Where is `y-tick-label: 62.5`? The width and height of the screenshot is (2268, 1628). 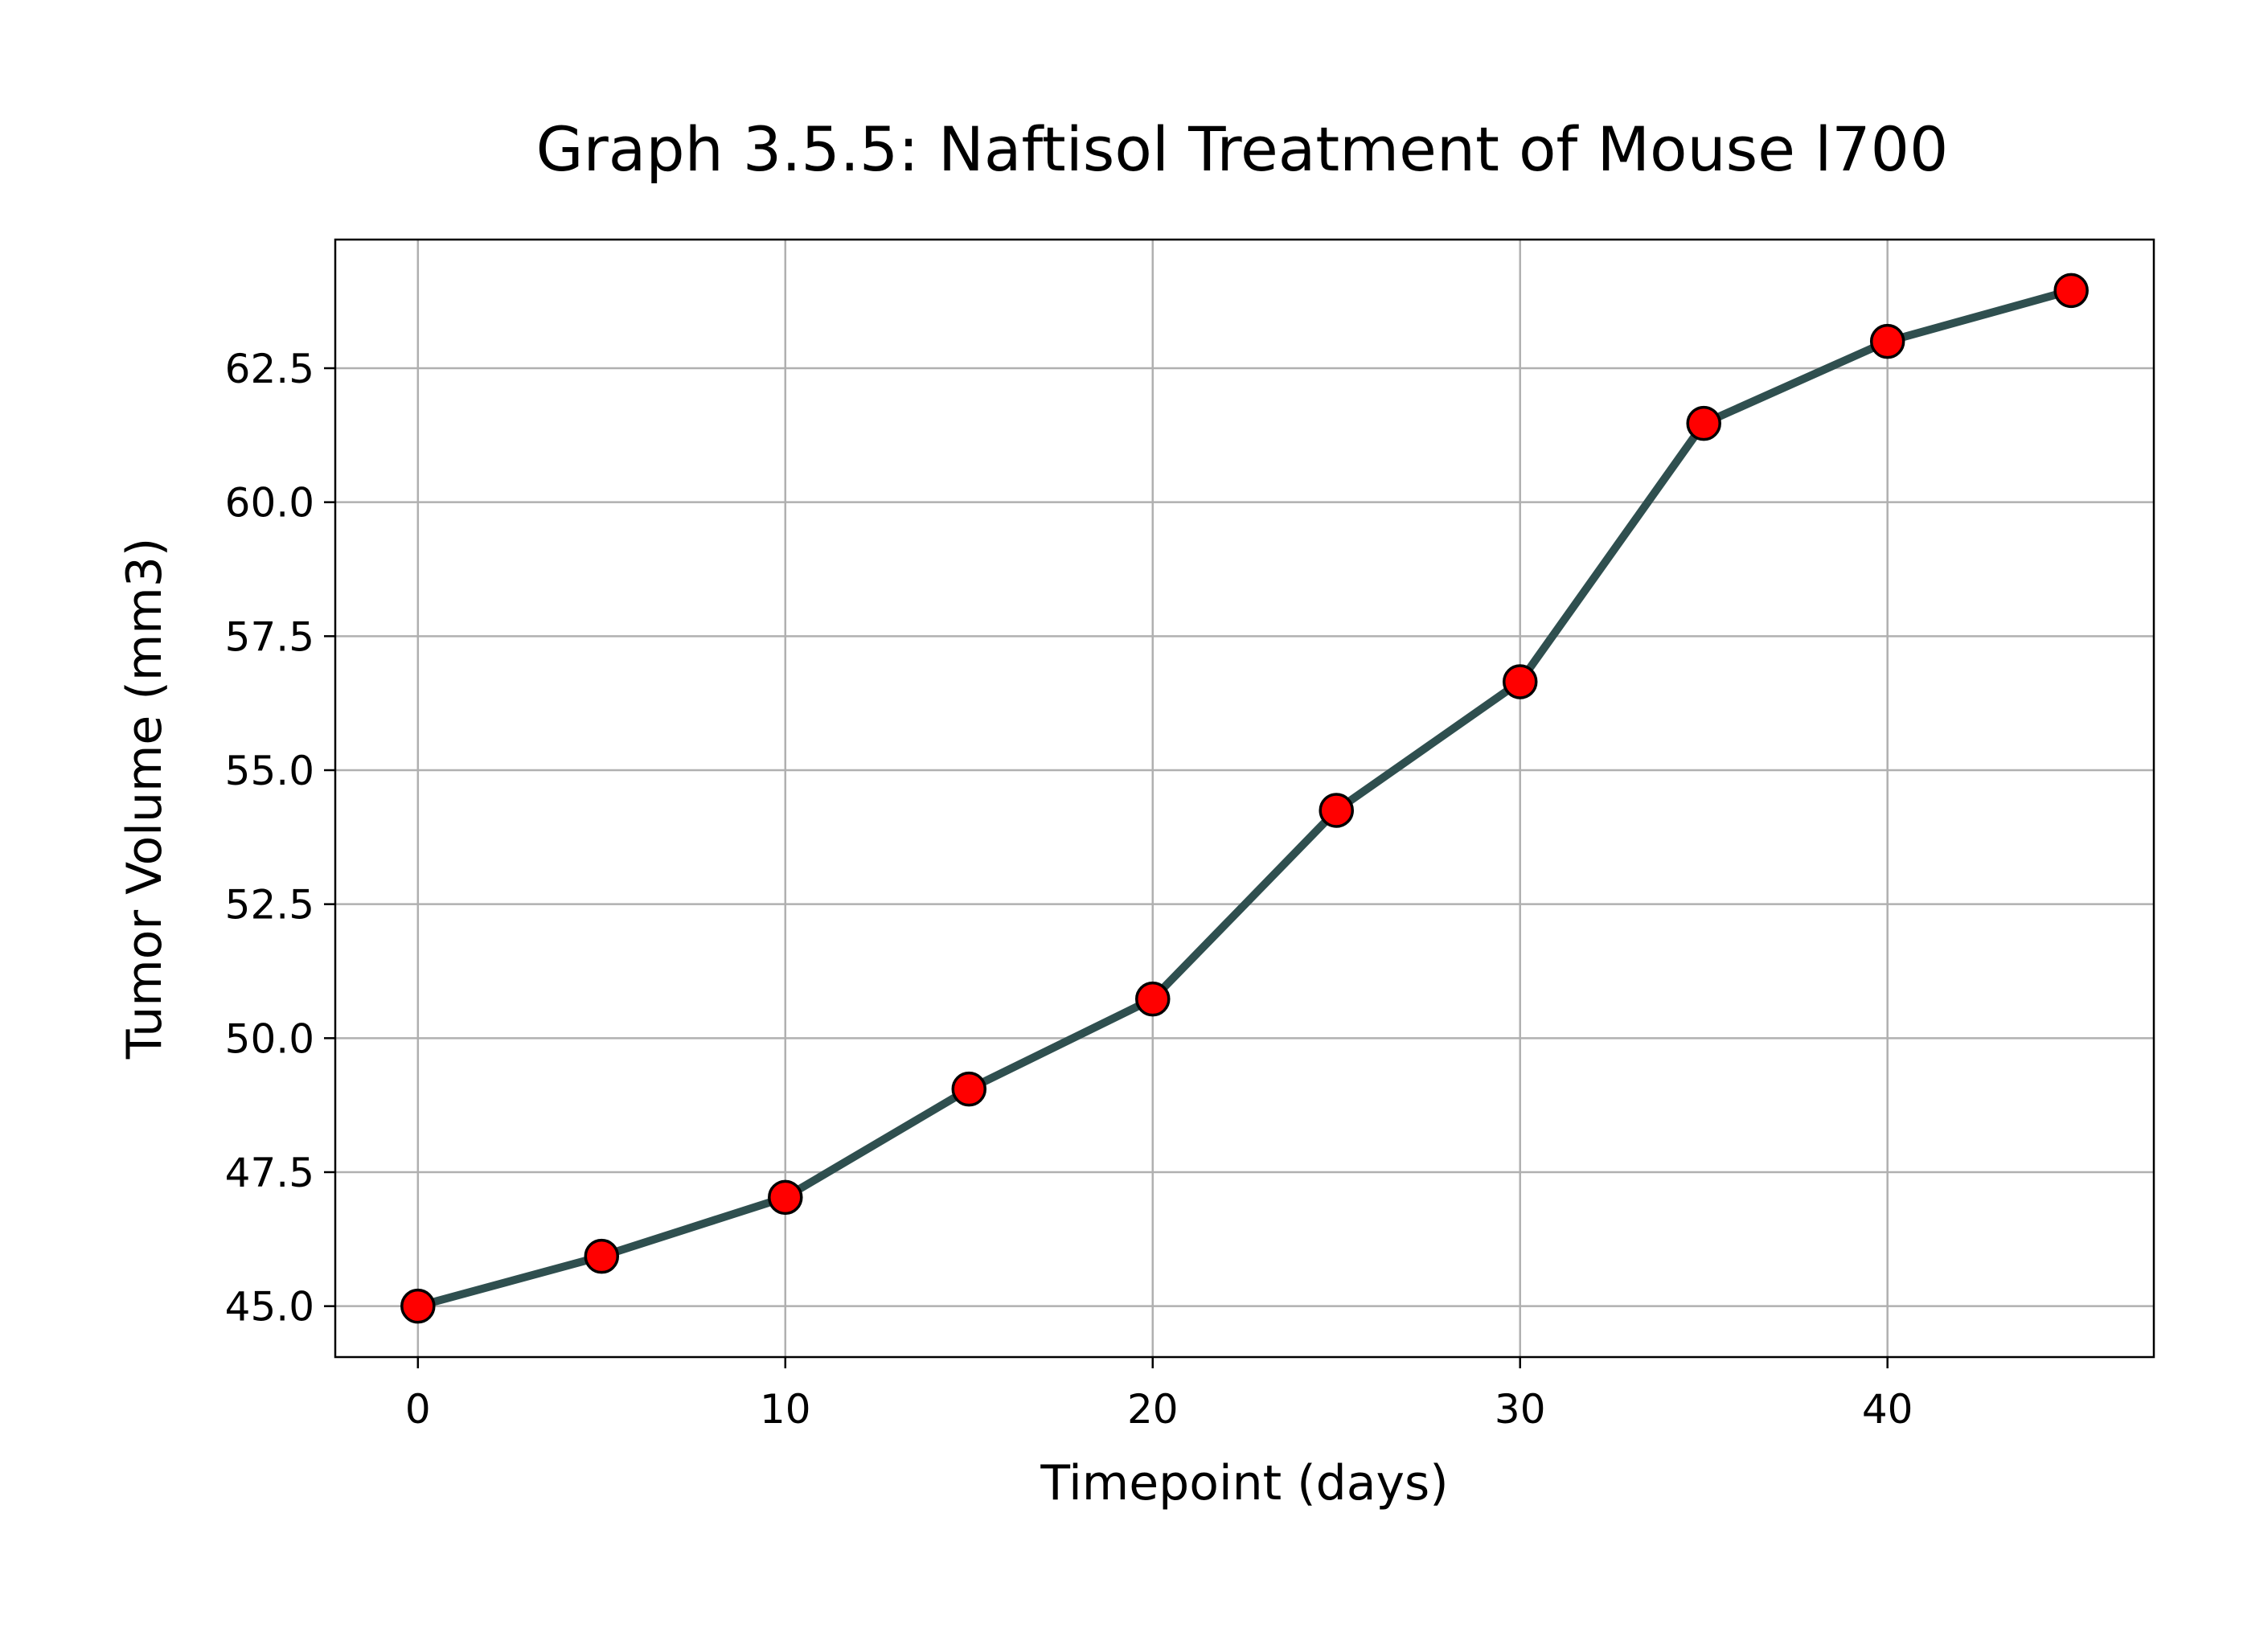 y-tick-label: 62.5 is located at coordinates (269, 369).